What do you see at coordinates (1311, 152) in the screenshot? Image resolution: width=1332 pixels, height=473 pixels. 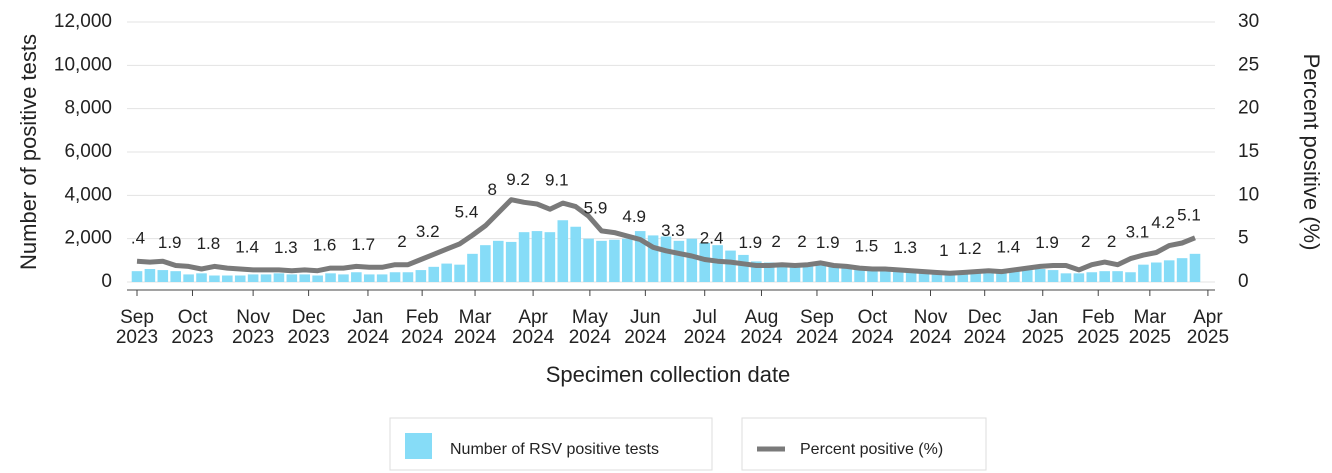 I see `y2-axis-title: Percent positive (%)` at bounding box center [1311, 152].